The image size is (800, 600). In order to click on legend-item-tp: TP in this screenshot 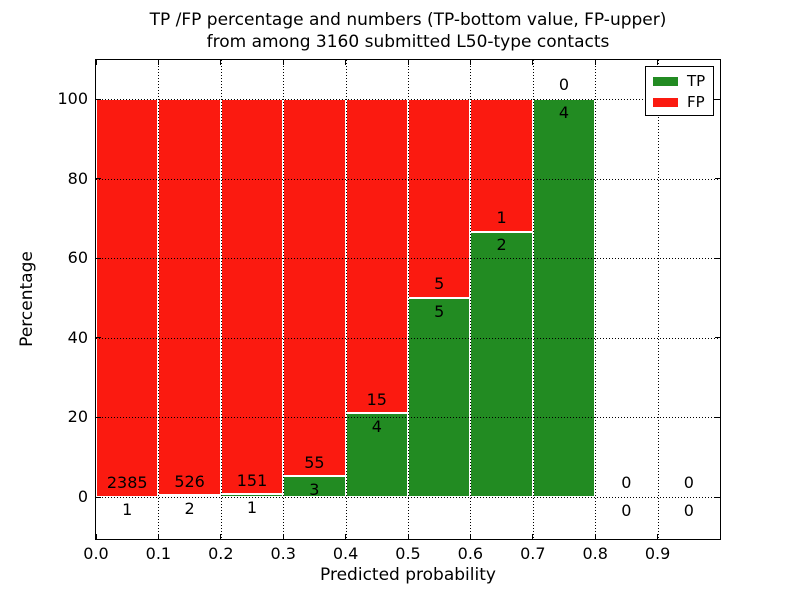, I will do `click(679, 81)`.